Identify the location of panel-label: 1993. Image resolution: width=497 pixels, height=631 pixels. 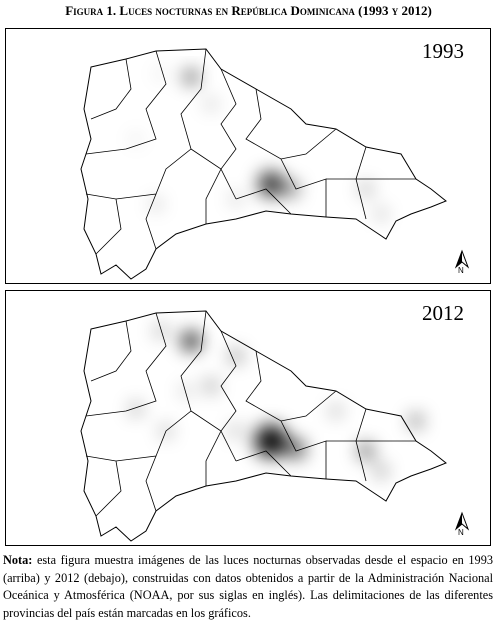
(443, 51).